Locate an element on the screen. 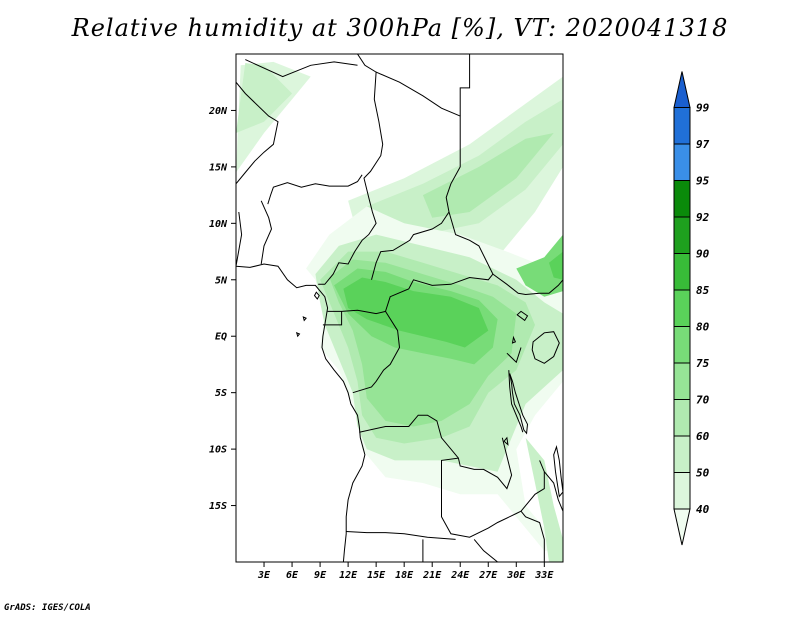 The width and height of the screenshot is (800, 618). lon-tick-label: 15E is located at coordinates (376, 575).